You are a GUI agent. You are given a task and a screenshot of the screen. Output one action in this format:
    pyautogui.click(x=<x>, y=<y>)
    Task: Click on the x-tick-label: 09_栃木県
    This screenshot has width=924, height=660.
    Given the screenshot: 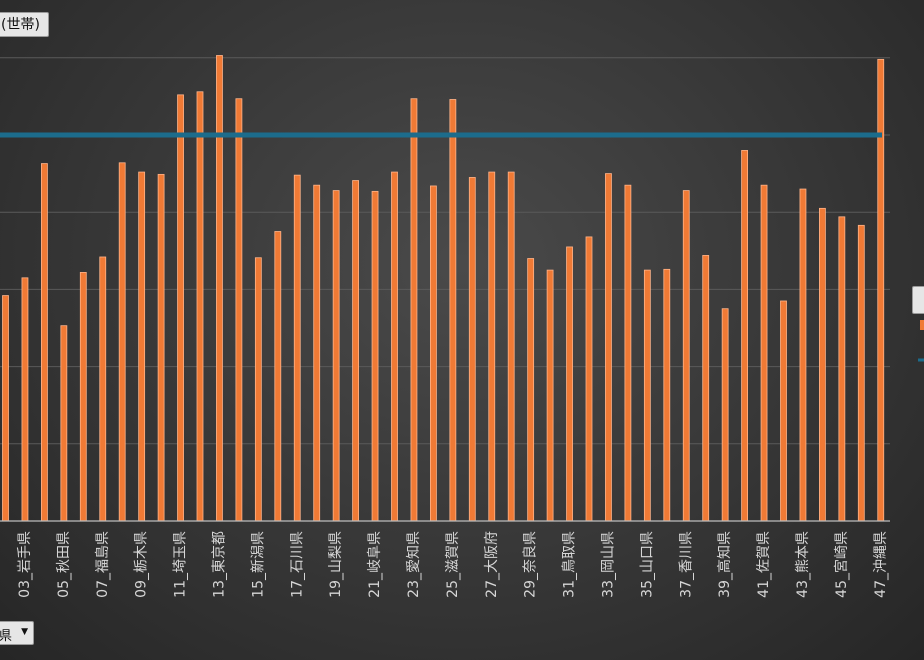 What is the action you would take?
    pyautogui.click(x=142, y=564)
    